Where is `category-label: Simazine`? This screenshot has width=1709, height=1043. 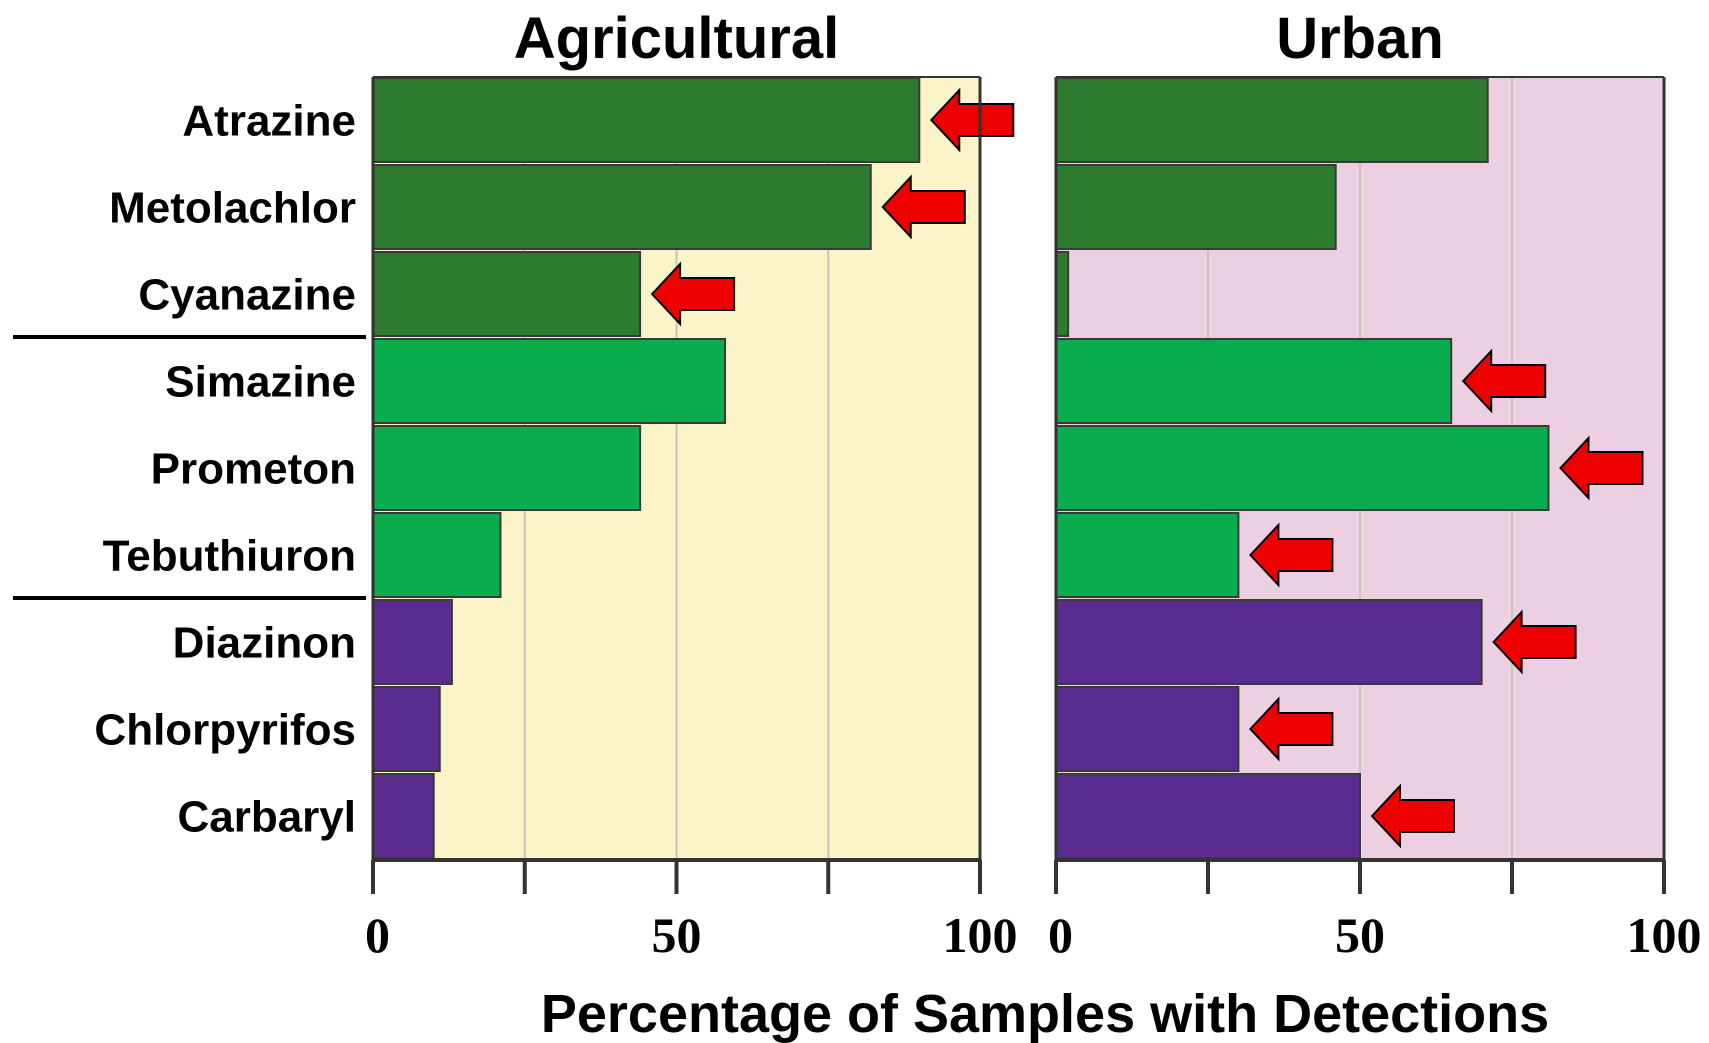 category-label: Simazine is located at coordinates (260, 382).